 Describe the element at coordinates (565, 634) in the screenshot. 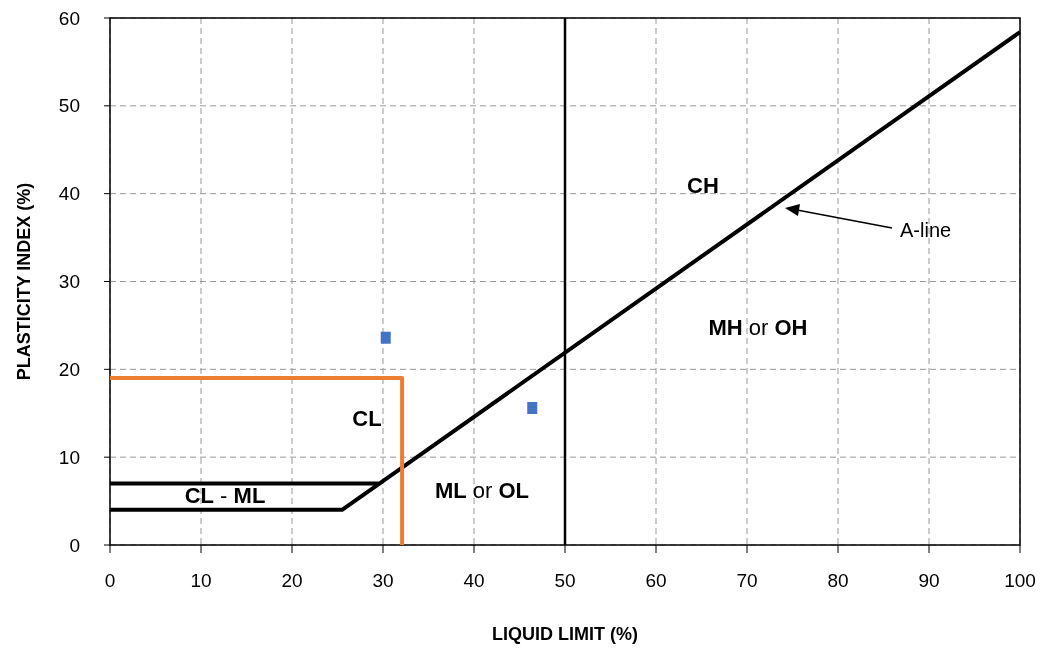

I see `x-axis-title: LIQUID LIMIT (%)` at that location.